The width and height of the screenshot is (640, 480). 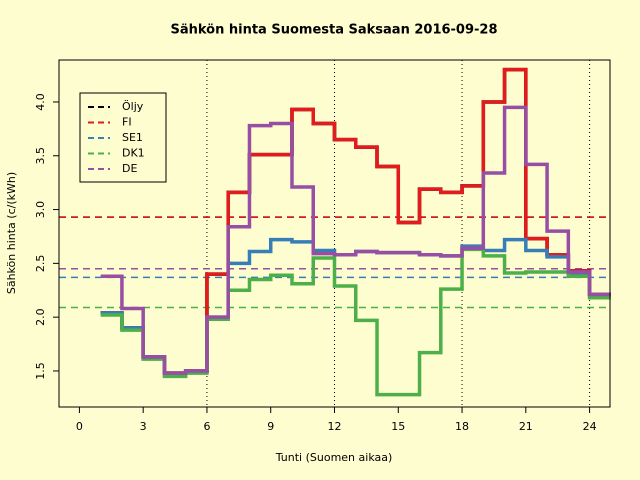 What do you see at coordinates (590, 426) in the screenshot?
I see `x-tick-label: 24` at bounding box center [590, 426].